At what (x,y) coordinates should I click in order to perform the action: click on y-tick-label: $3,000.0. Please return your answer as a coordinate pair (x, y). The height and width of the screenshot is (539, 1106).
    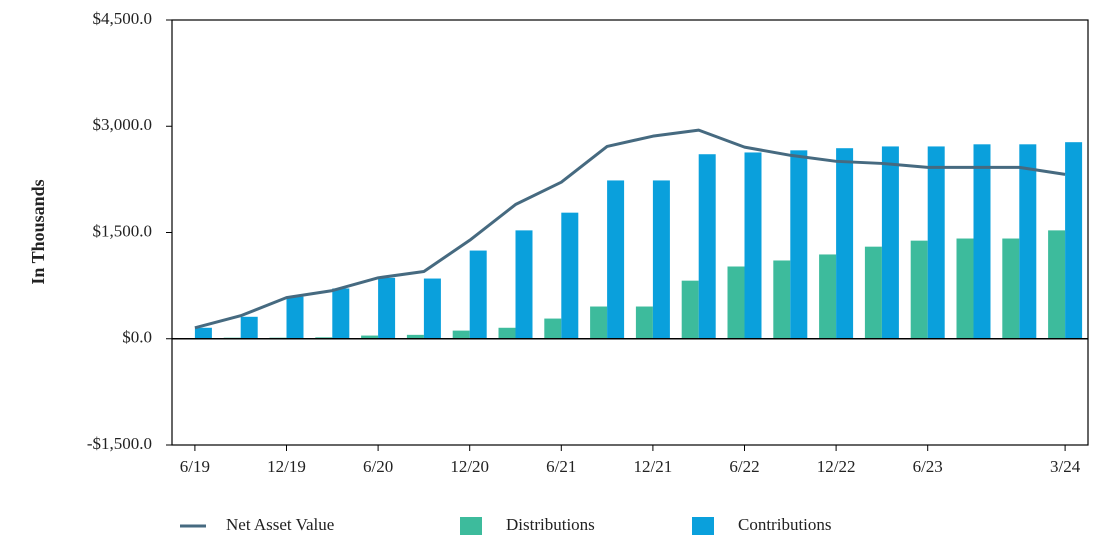
    Looking at the image, I should click on (123, 124).